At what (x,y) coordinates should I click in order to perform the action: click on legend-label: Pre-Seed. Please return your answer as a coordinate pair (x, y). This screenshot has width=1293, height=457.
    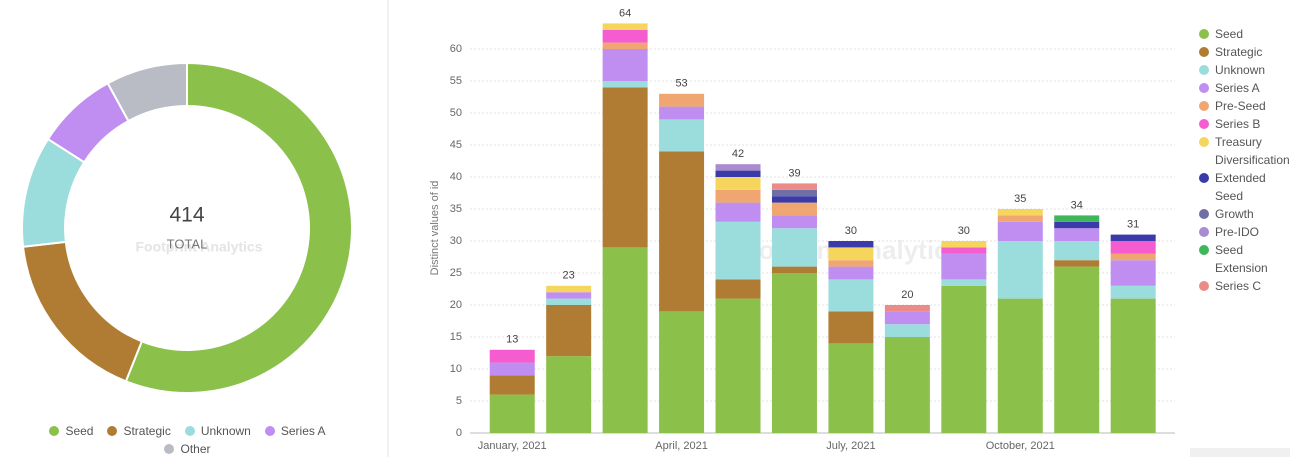
    Looking at the image, I should click on (1240, 106).